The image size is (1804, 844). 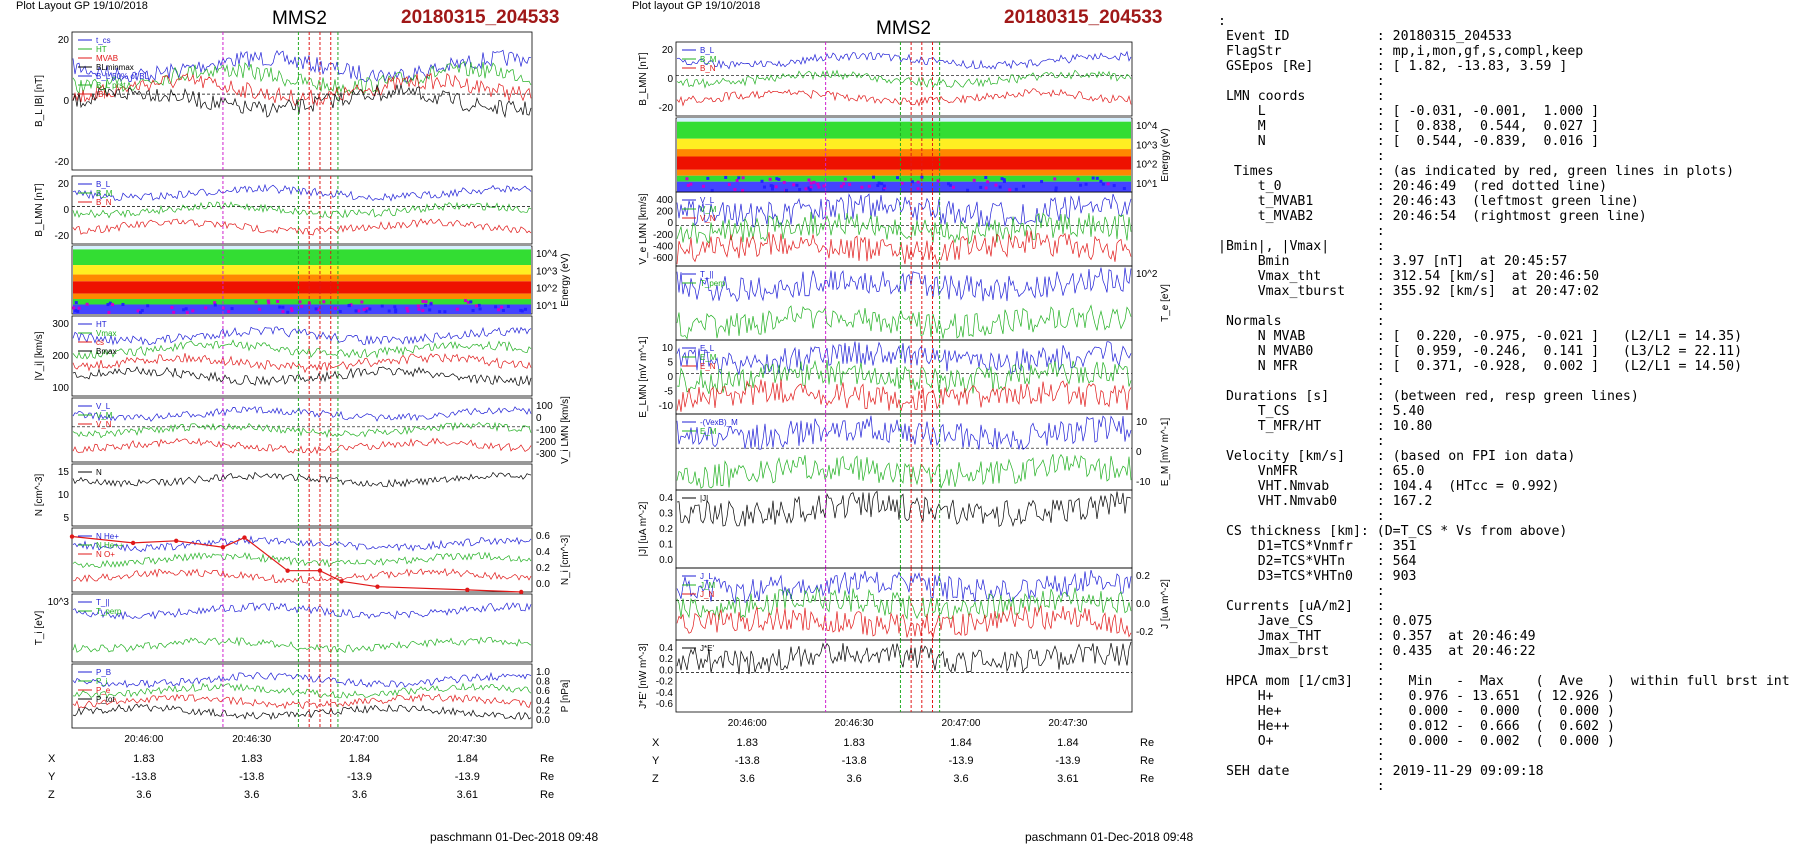 I want to click on right-y-tick-label: 0.2, so click(x=666, y=529).